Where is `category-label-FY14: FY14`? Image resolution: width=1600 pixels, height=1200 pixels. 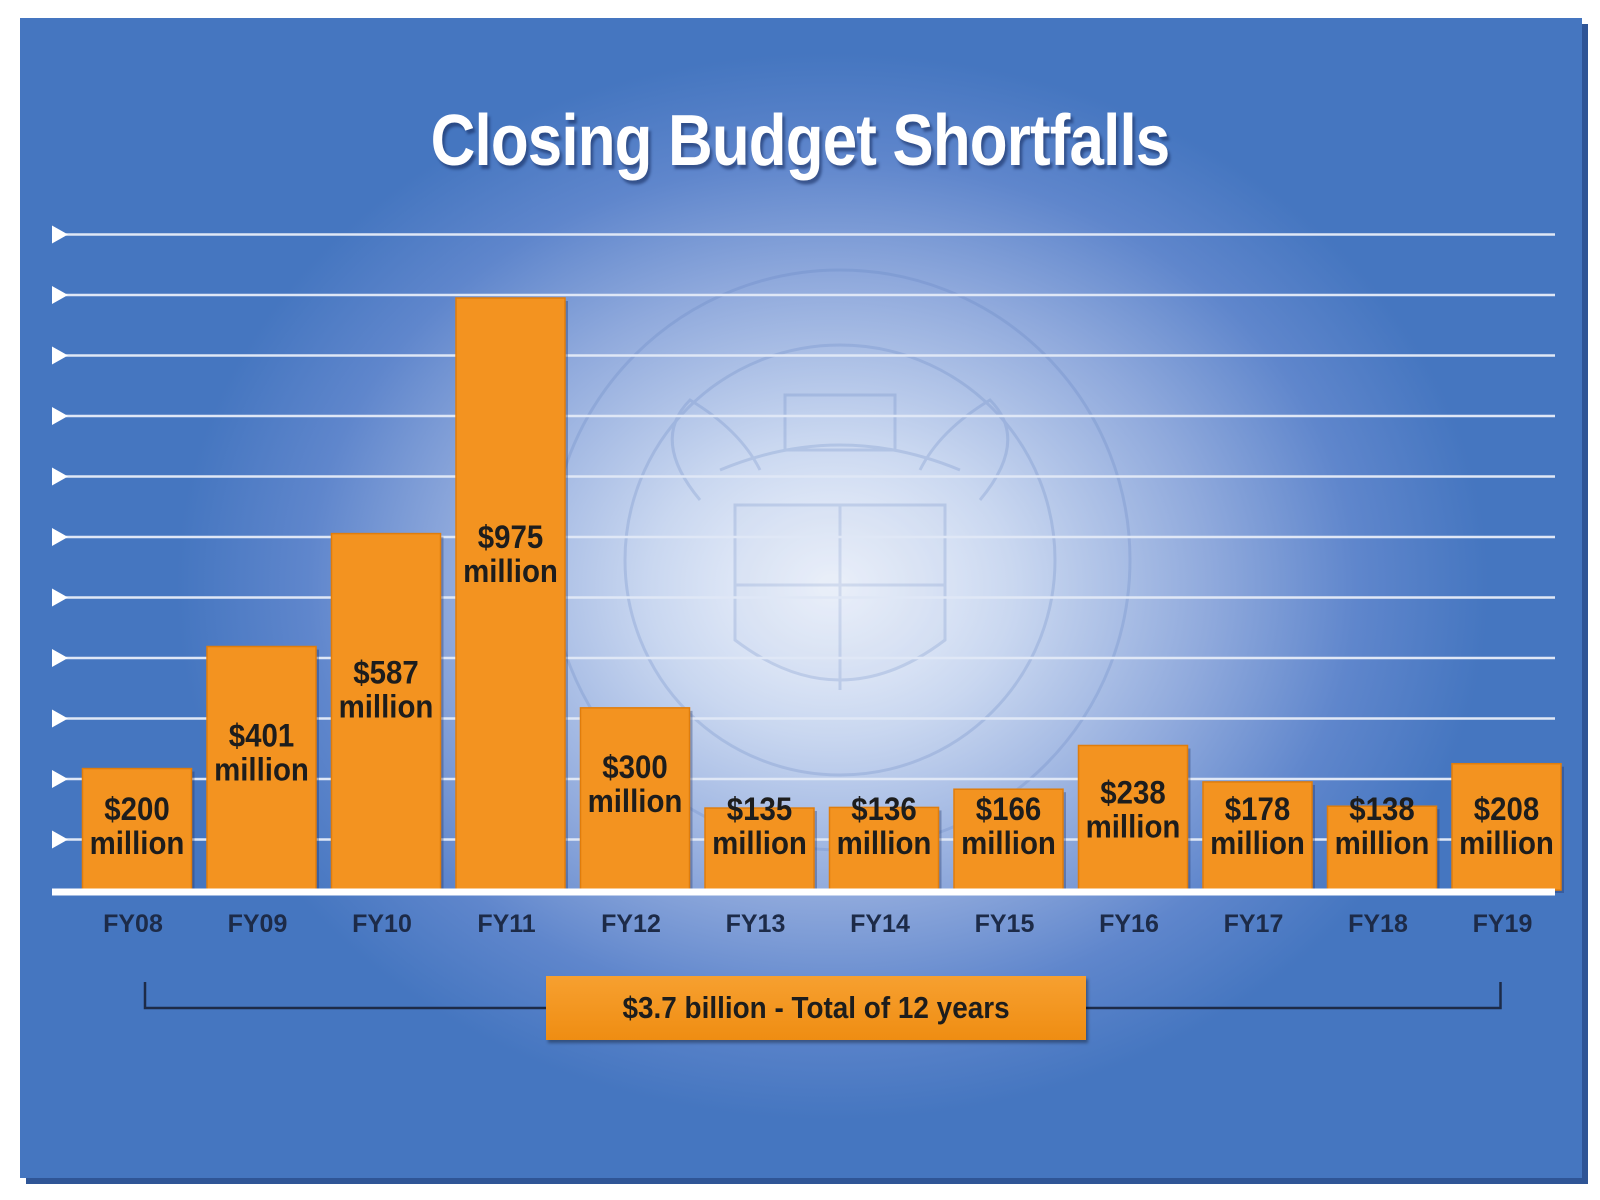
category-label-FY14: FY14 is located at coordinates (880, 924).